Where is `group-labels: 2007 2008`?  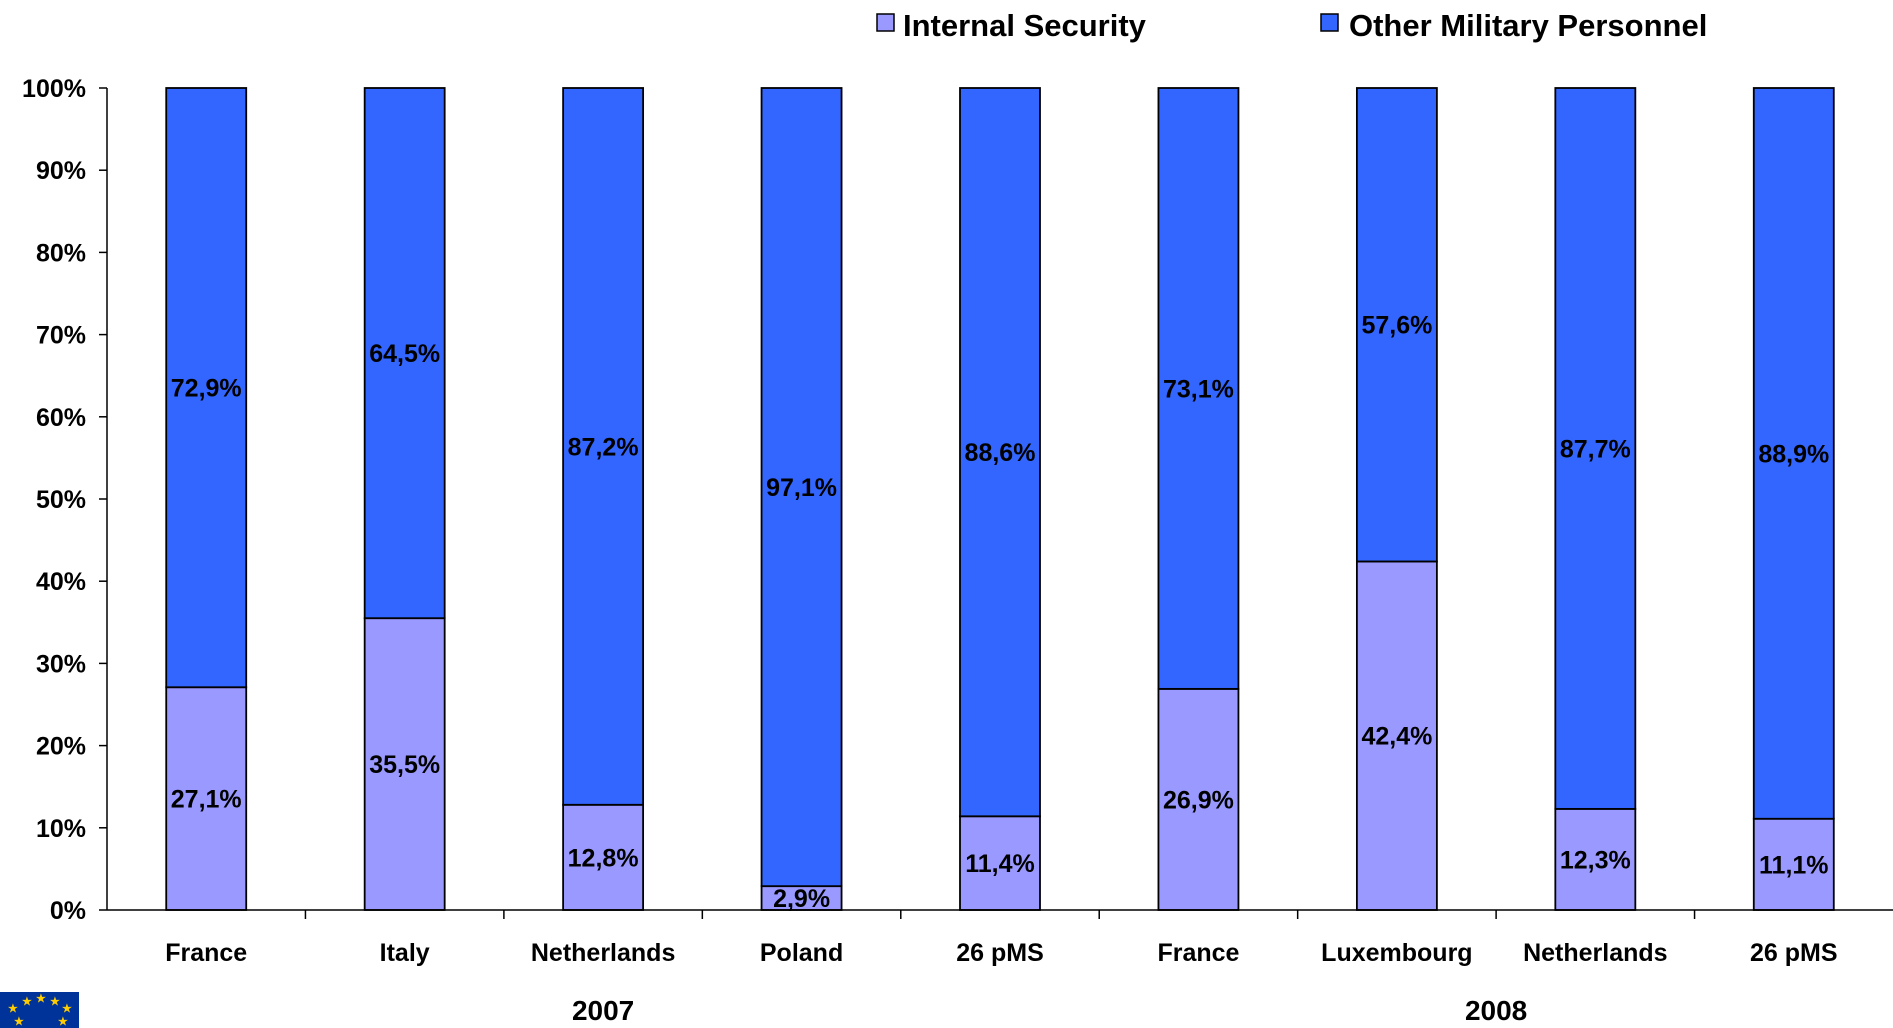
group-labels: 2007 2008 is located at coordinates (1049, 1010).